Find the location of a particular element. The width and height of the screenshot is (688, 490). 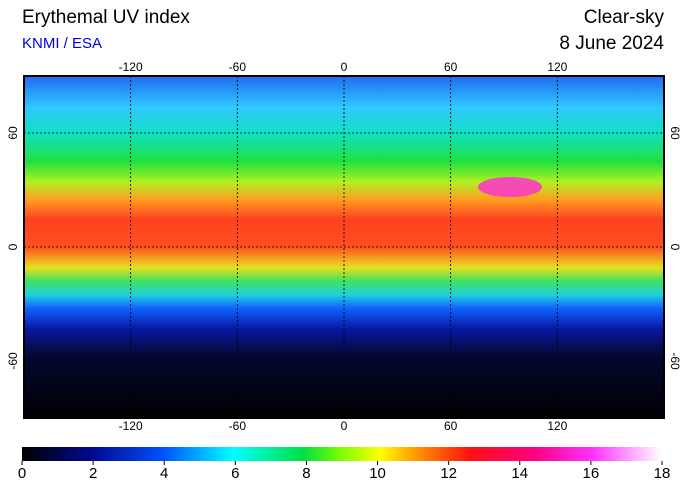

lon-label-bottom: 0 is located at coordinates (344, 426).